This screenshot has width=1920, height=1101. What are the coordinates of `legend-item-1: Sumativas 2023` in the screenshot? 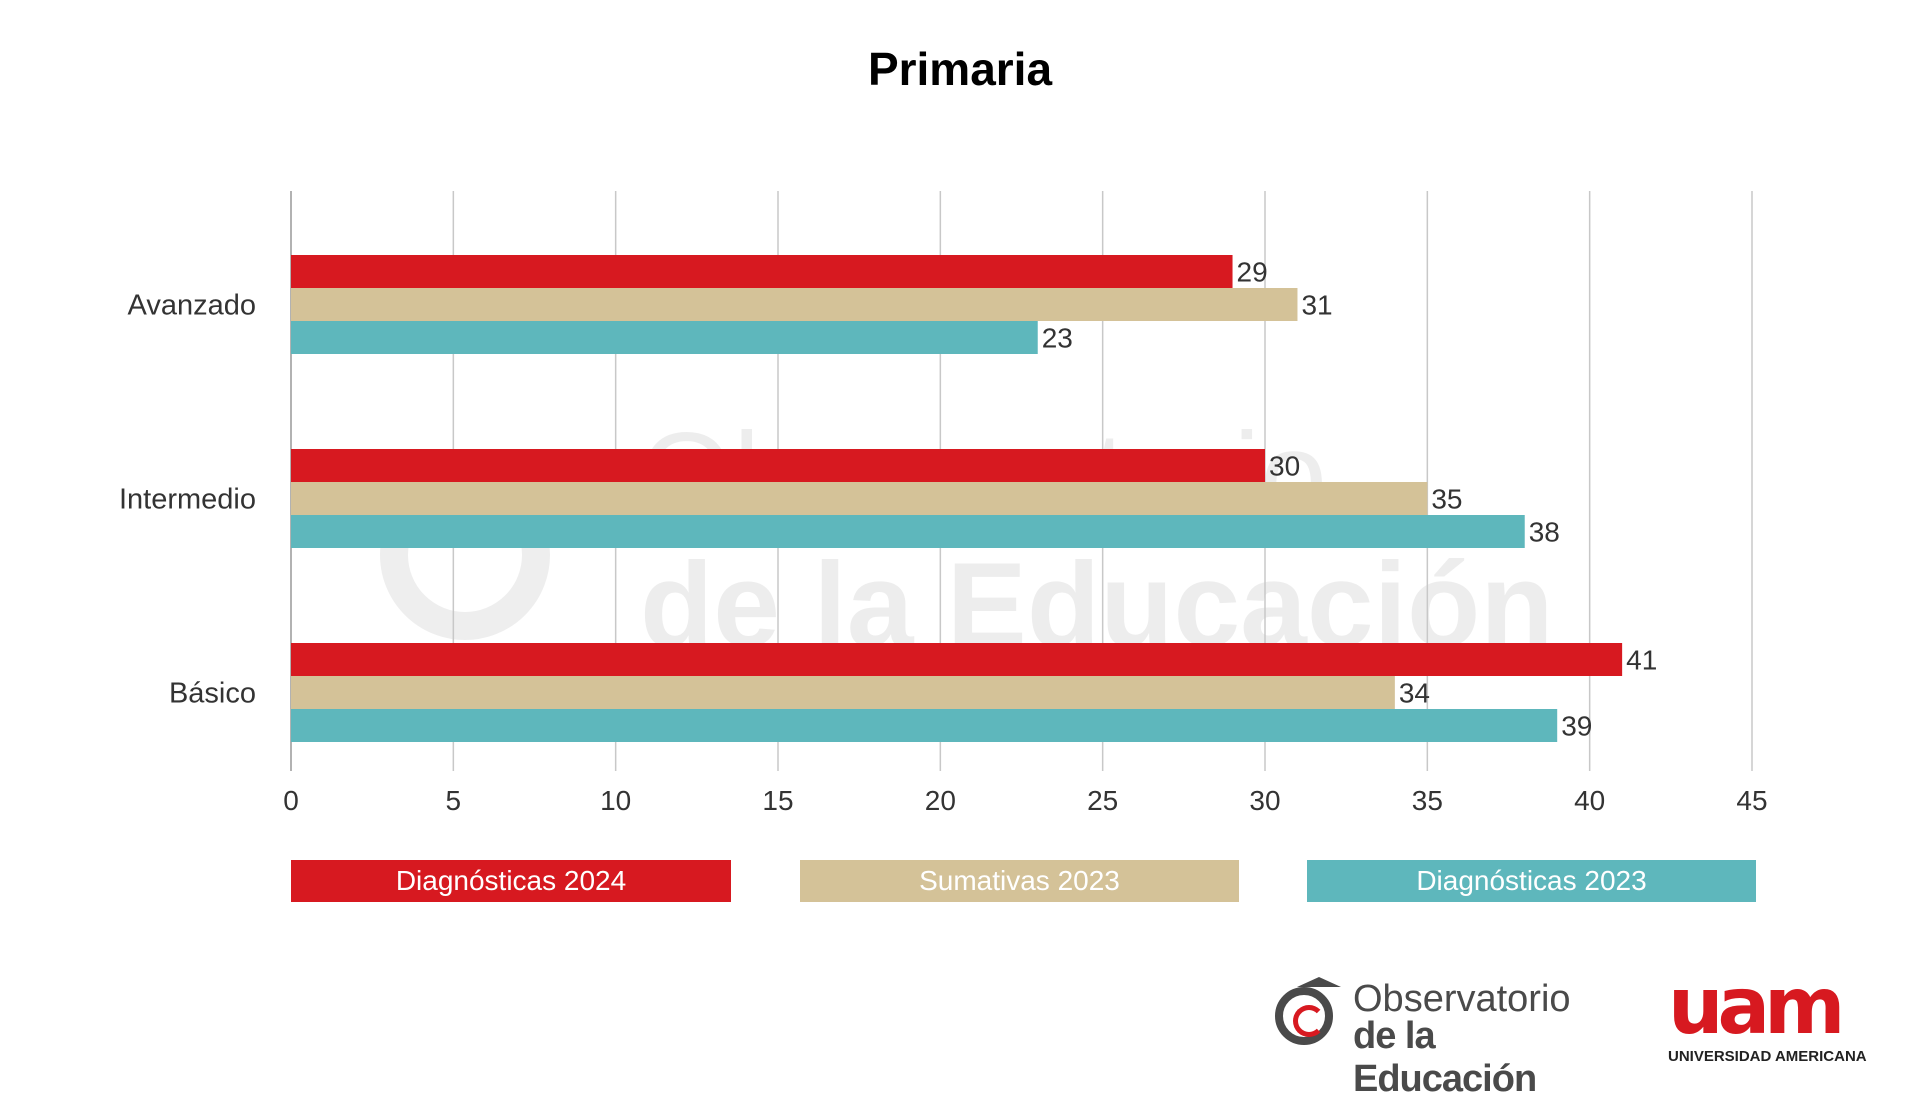 It's located at (1019, 881).